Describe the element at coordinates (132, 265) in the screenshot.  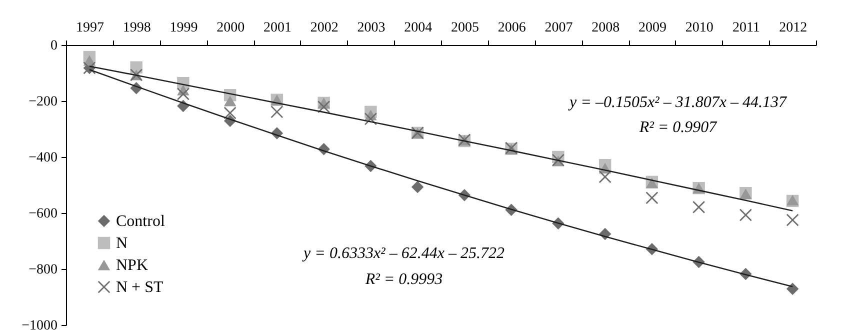
I see `legend-label: NPK` at that location.